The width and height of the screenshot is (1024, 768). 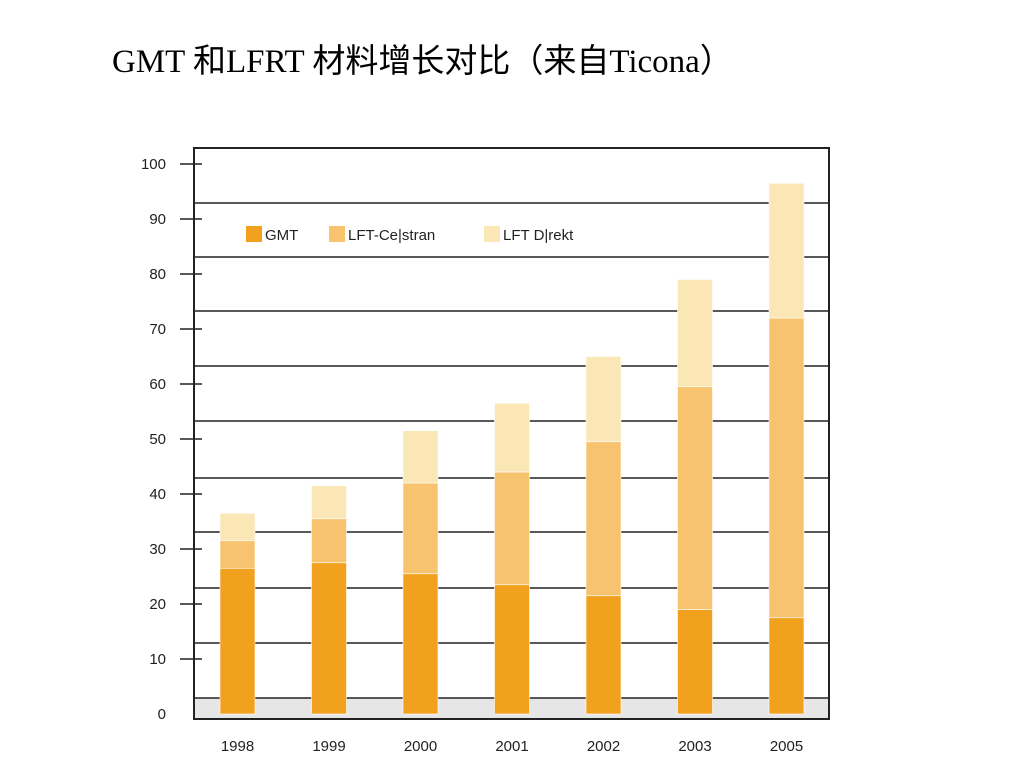 I want to click on bar-lft-ce-stran-2002, so click(x=603, y=519).